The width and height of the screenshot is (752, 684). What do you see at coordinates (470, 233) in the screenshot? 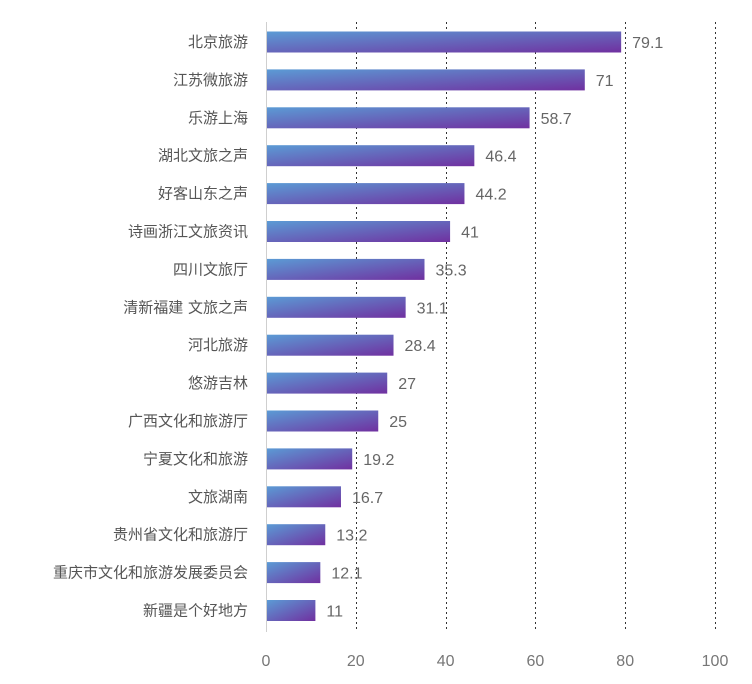
I see `data-label: 41` at bounding box center [470, 233].